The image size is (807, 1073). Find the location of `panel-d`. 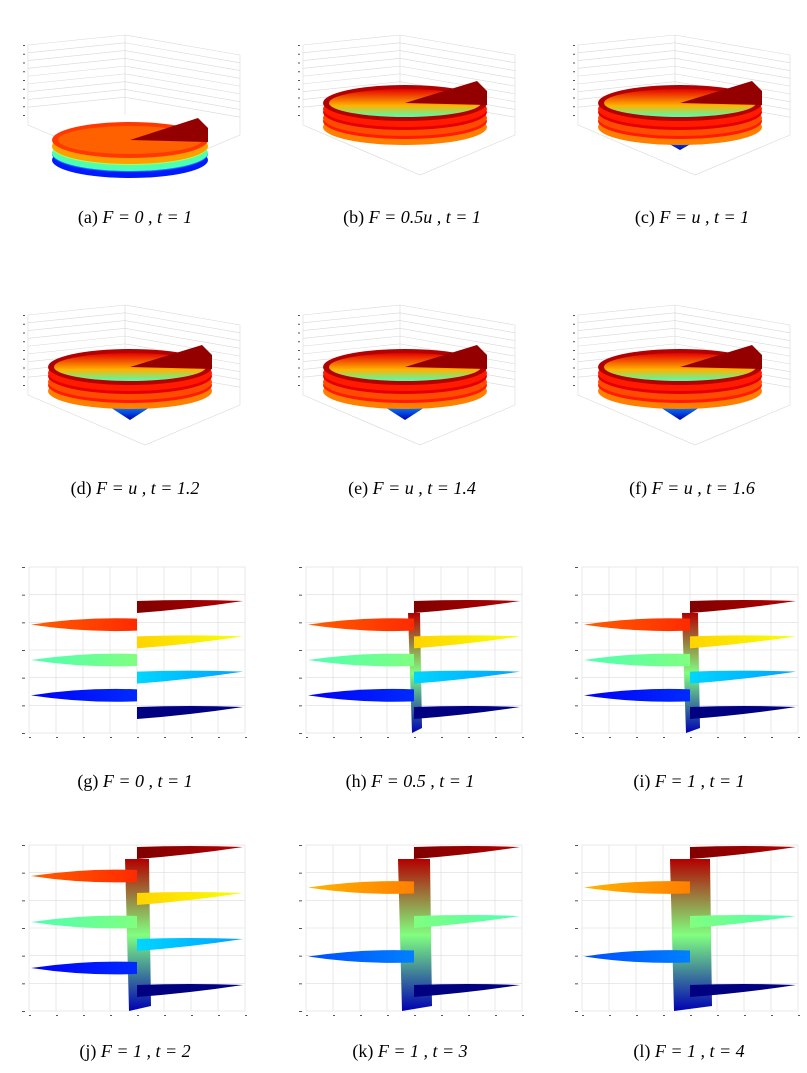

panel-d is located at coordinates (135, 375).